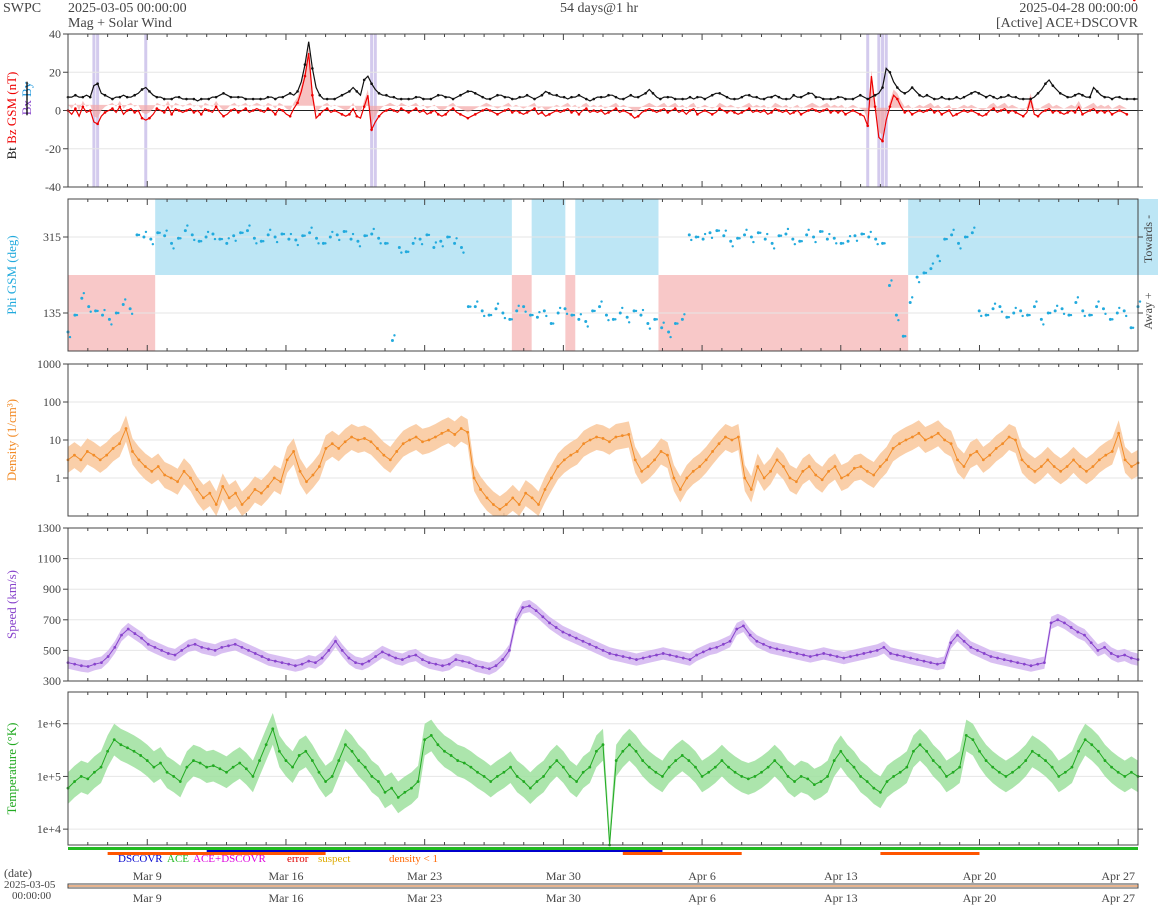 This screenshot has width=1158, height=905. Describe the element at coordinates (702, 898) in the screenshot. I see `x-tick-label-bottom: Apr 6` at that location.